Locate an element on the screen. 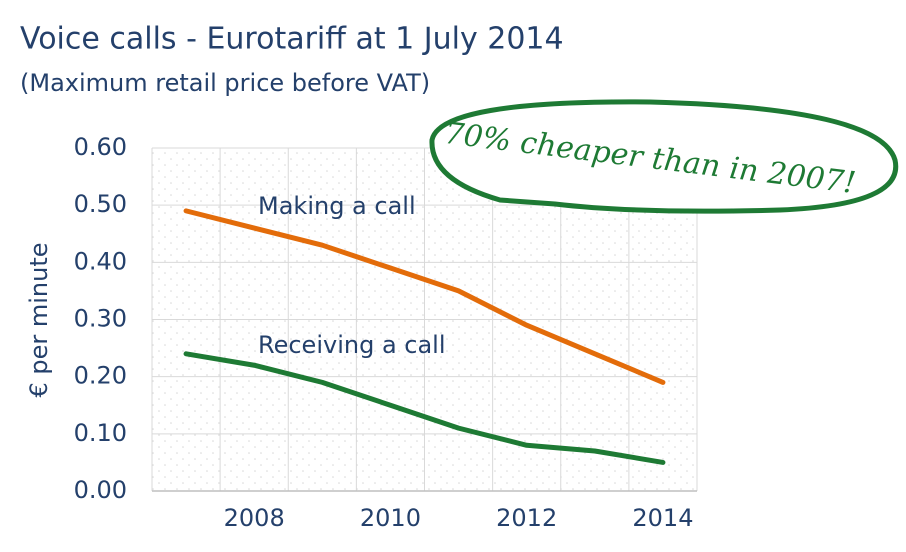 The height and width of the screenshot is (552, 906). x-tick-label: 2008 is located at coordinates (254, 518).